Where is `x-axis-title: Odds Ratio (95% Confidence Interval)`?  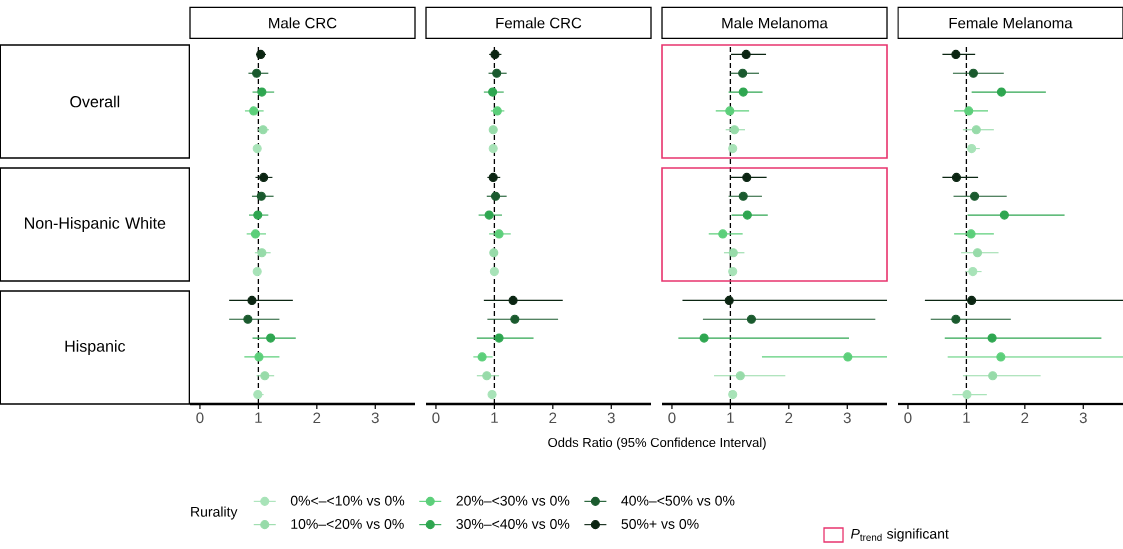
x-axis-title: Odds Ratio (95% Confidence Interval) is located at coordinates (657, 443).